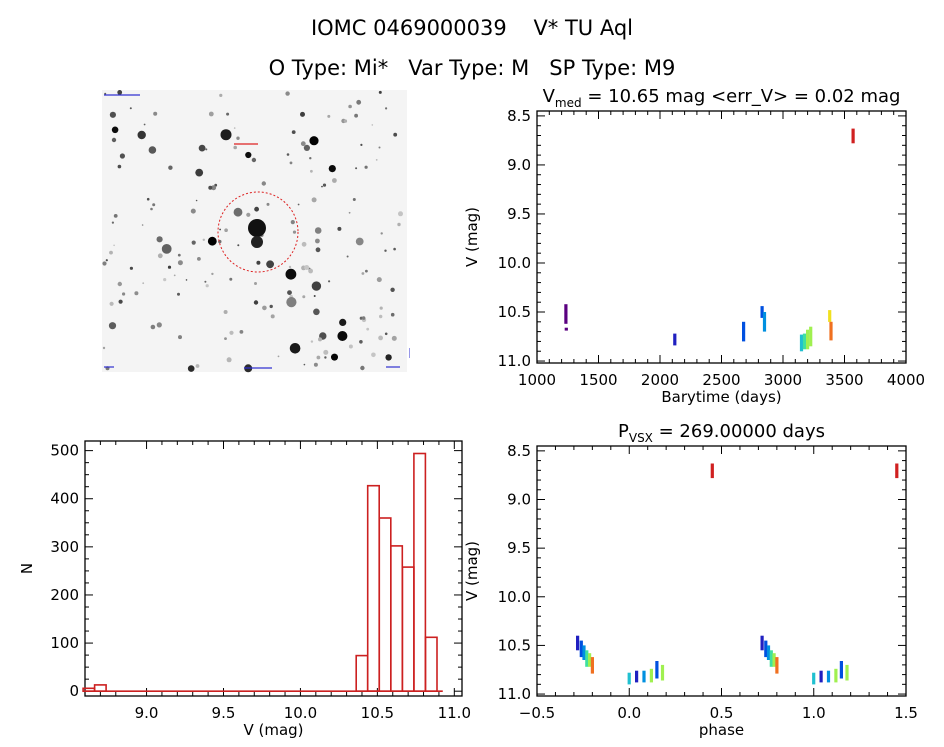 Image resolution: width=944 pixels, height=747 pixels. What do you see at coordinates (537, 380) in the screenshot?
I see `x-tick-label: 1000` at bounding box center [537, 380].